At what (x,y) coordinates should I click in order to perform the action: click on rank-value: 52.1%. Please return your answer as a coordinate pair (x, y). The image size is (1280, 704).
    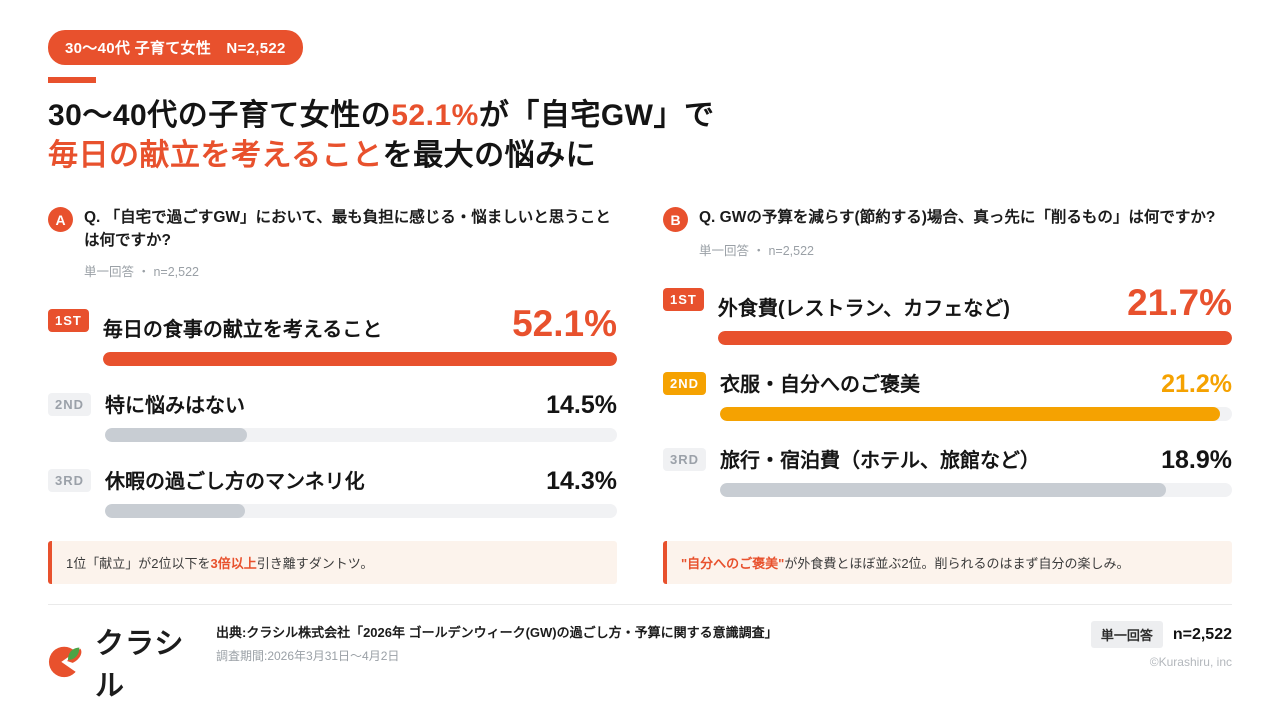
    Looking at the image, I should click on (564, 323).